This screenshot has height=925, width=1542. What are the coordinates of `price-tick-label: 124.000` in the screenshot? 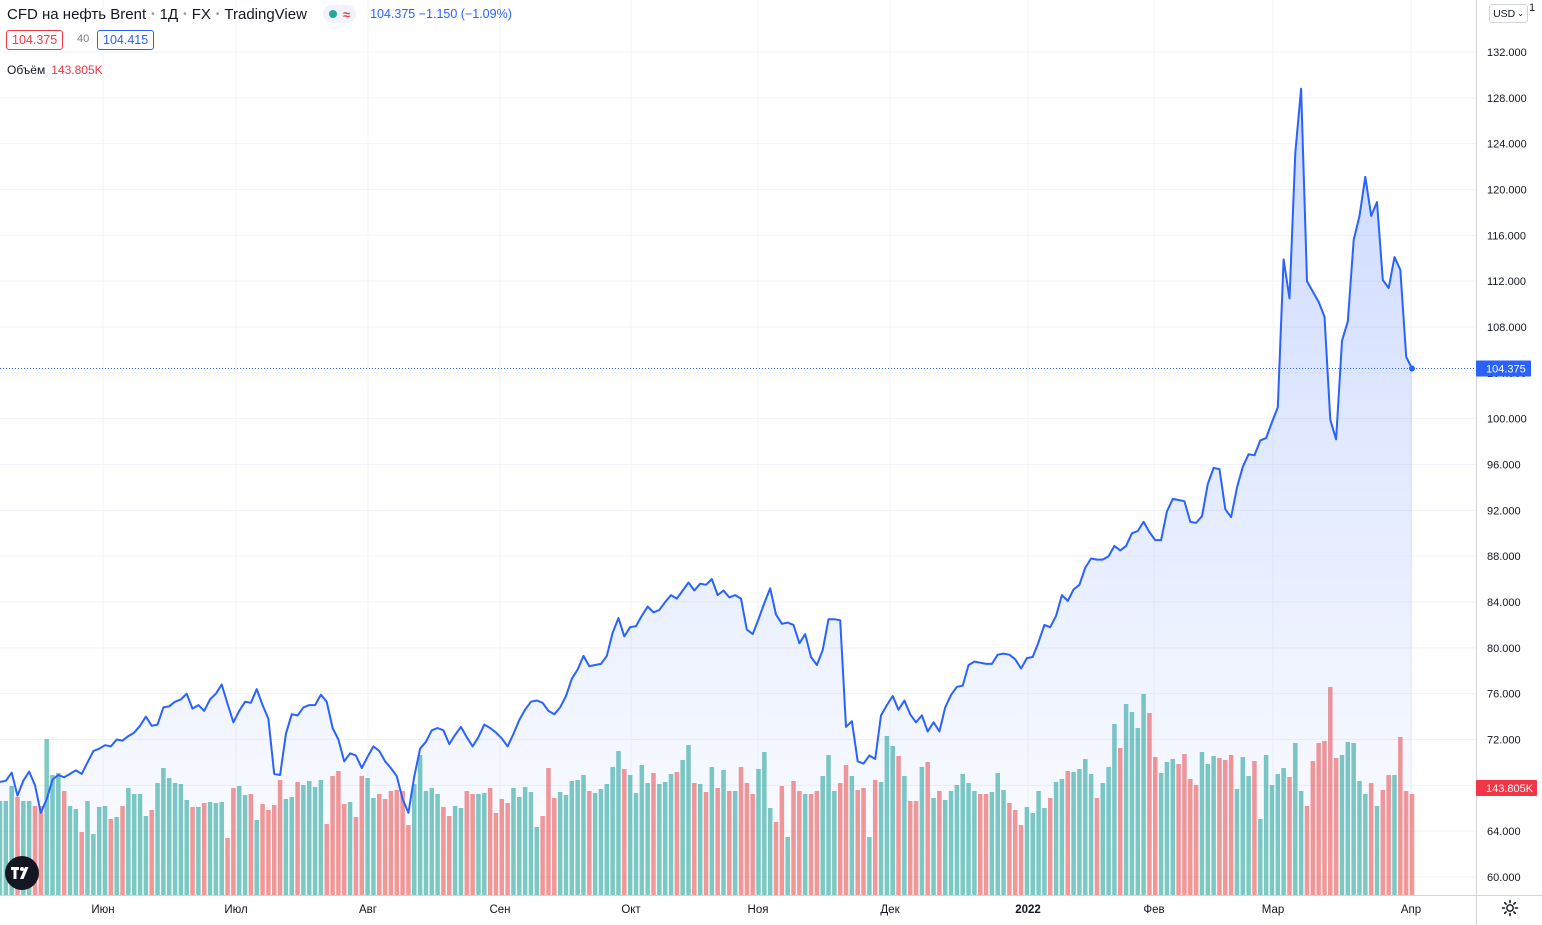 It's located at (1507, 145).